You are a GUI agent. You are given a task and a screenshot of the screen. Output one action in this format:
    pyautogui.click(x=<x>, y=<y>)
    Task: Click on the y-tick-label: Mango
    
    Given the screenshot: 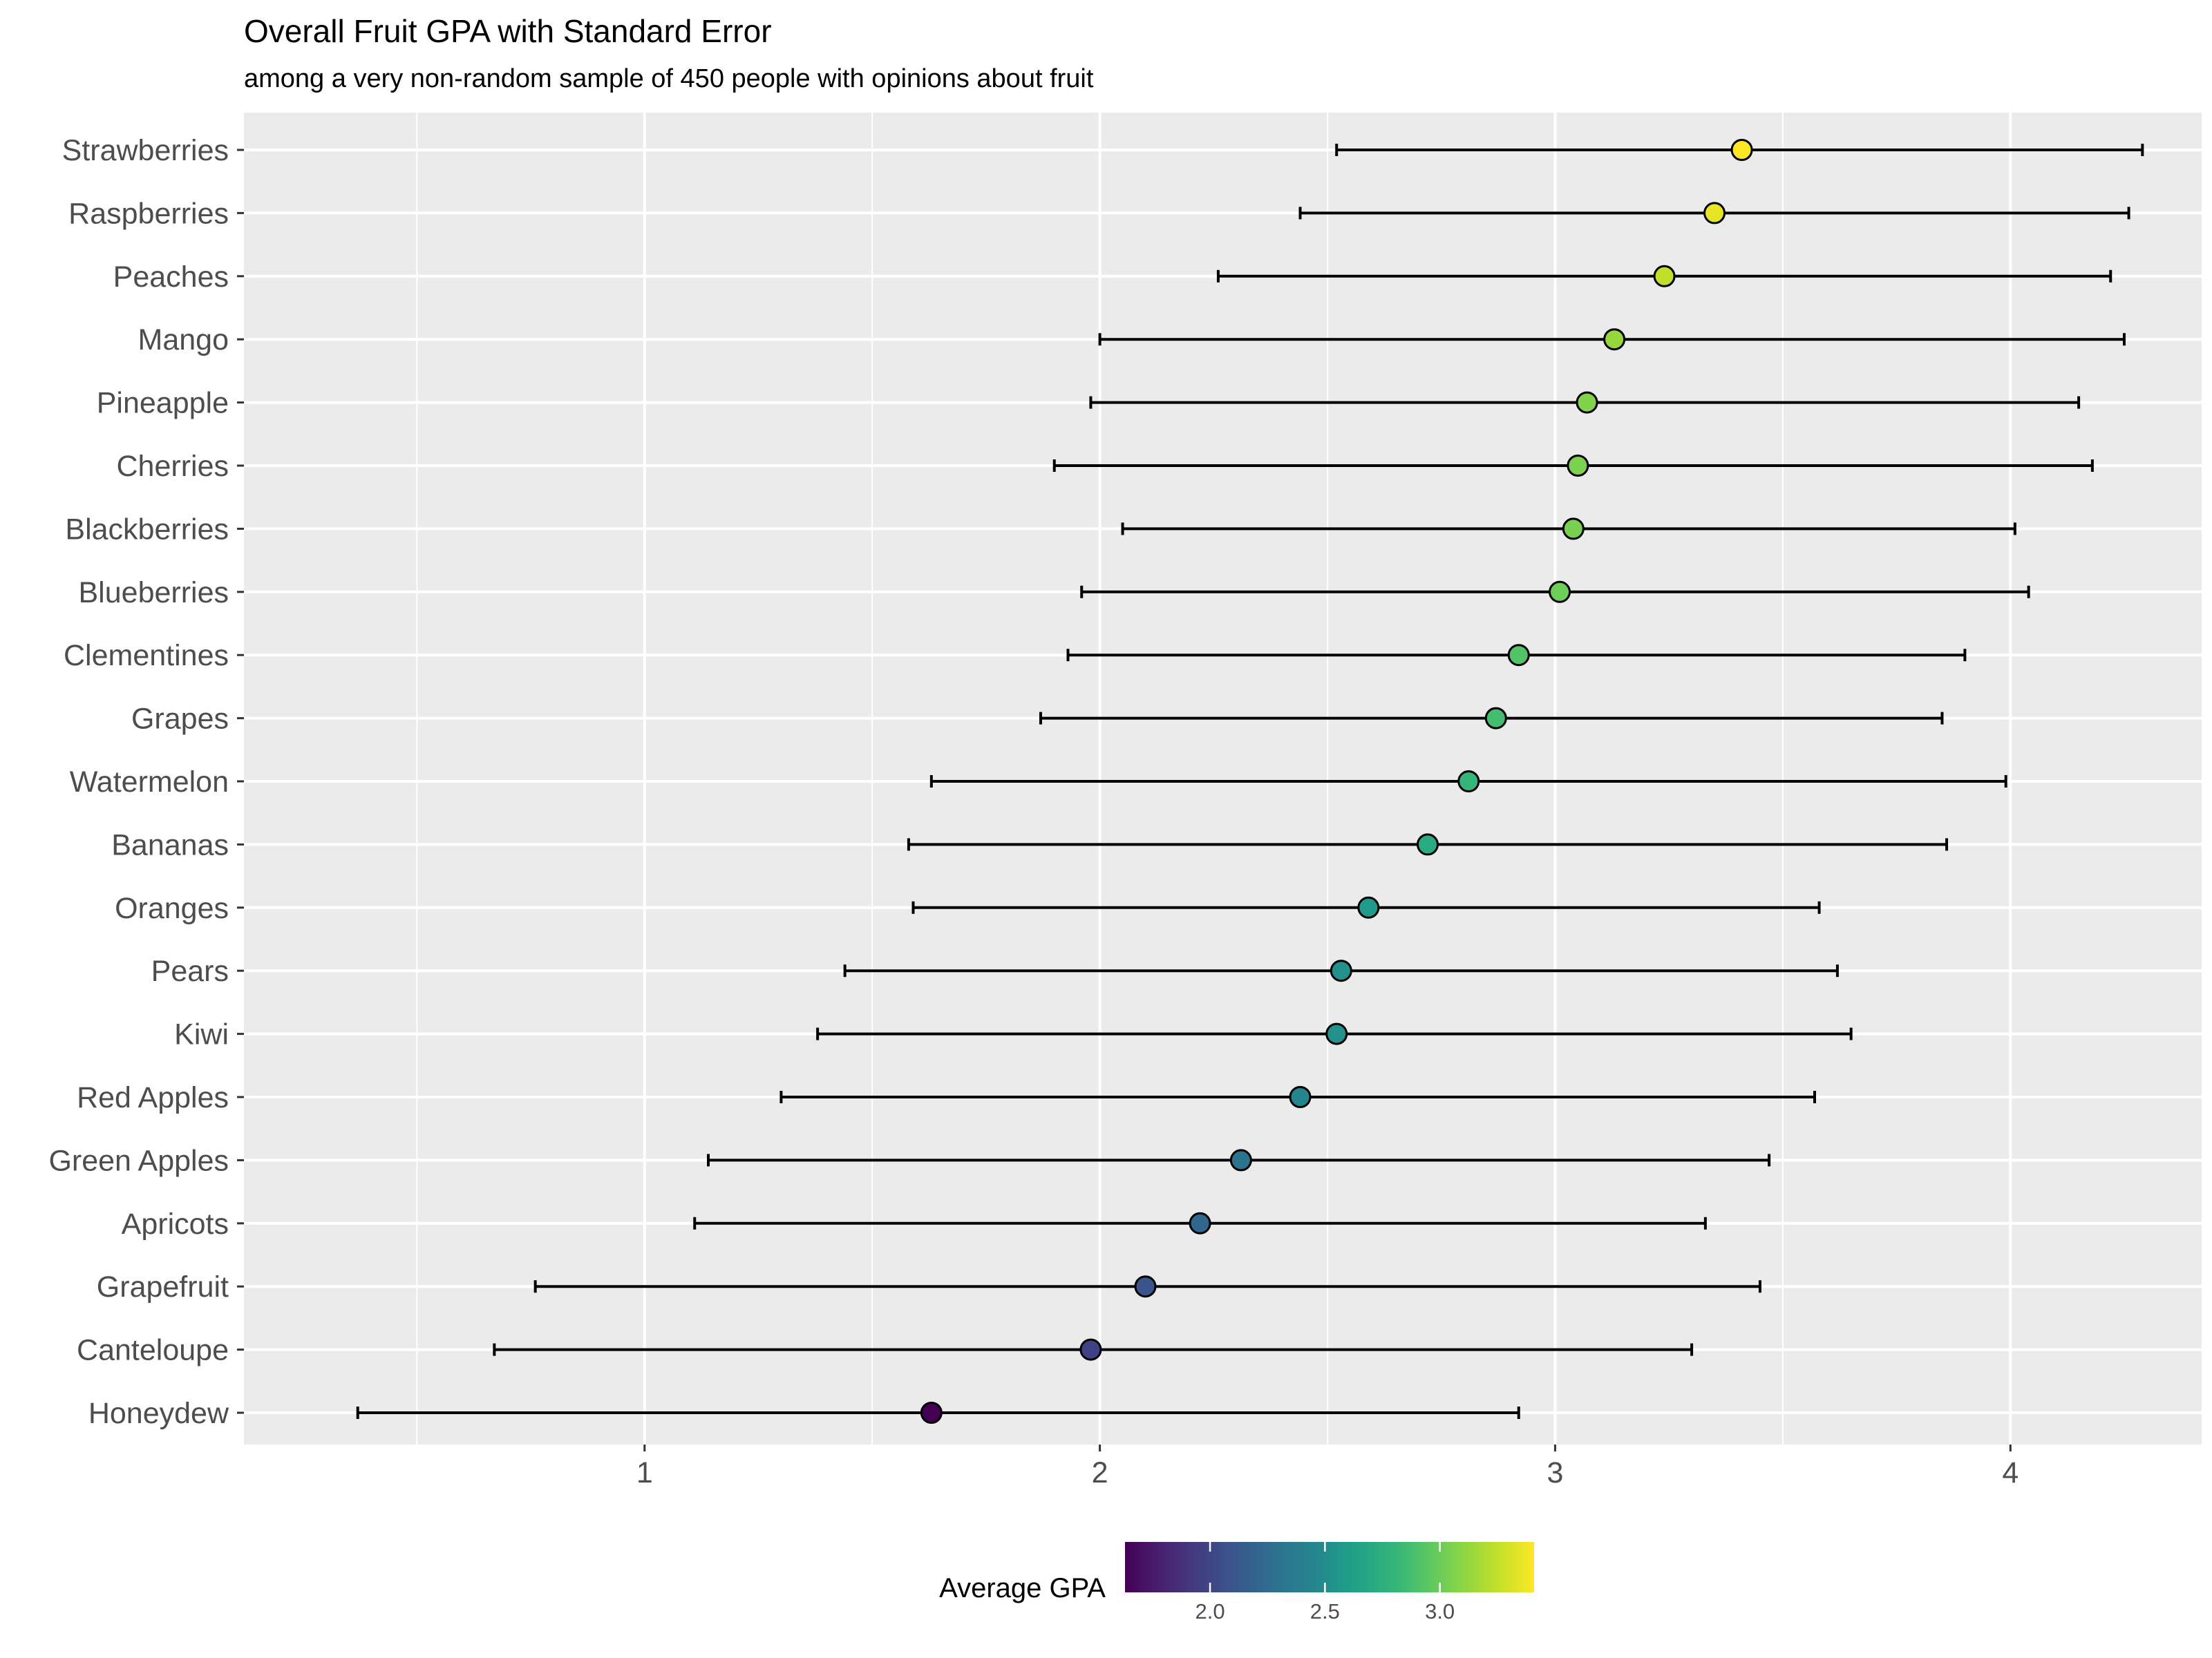 What is the action you would take?
    pyautogui.click(x=183, y=339)
    